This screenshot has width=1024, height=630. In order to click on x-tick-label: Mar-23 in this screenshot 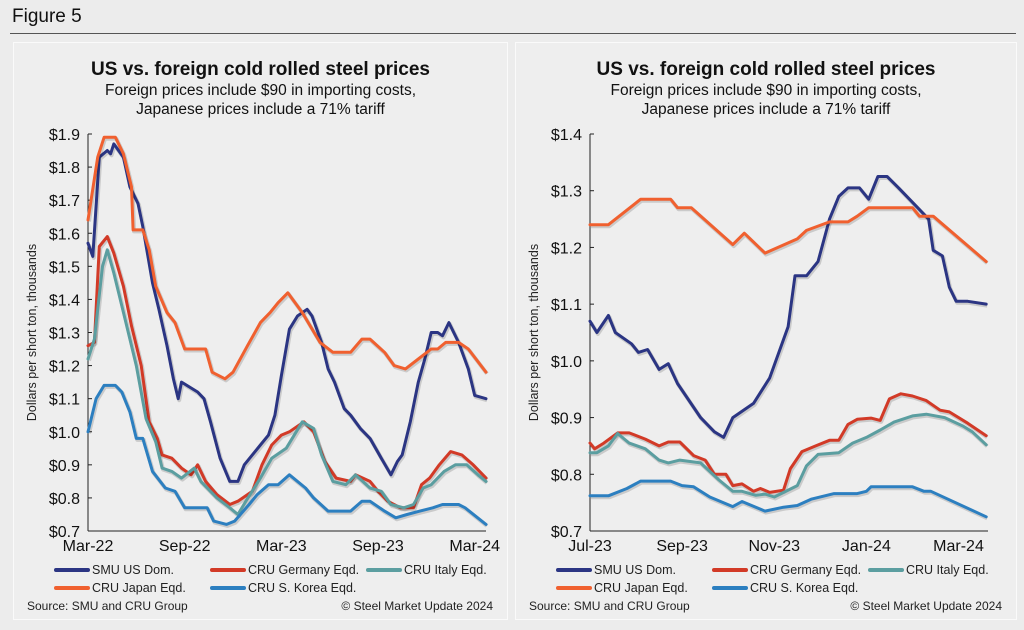, I will do `click(281, 546)`.